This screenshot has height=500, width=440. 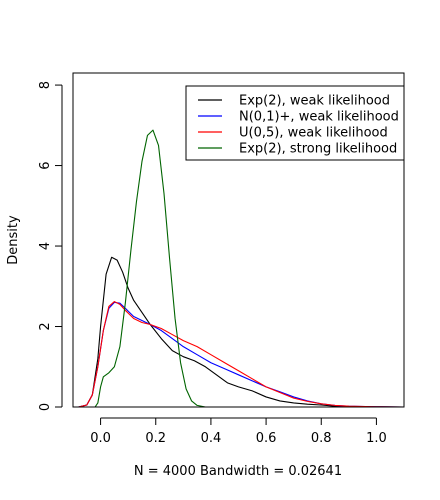 I want to click on legend-label: N(0,1)+, weak likelihood, so click(x=319, y=117).